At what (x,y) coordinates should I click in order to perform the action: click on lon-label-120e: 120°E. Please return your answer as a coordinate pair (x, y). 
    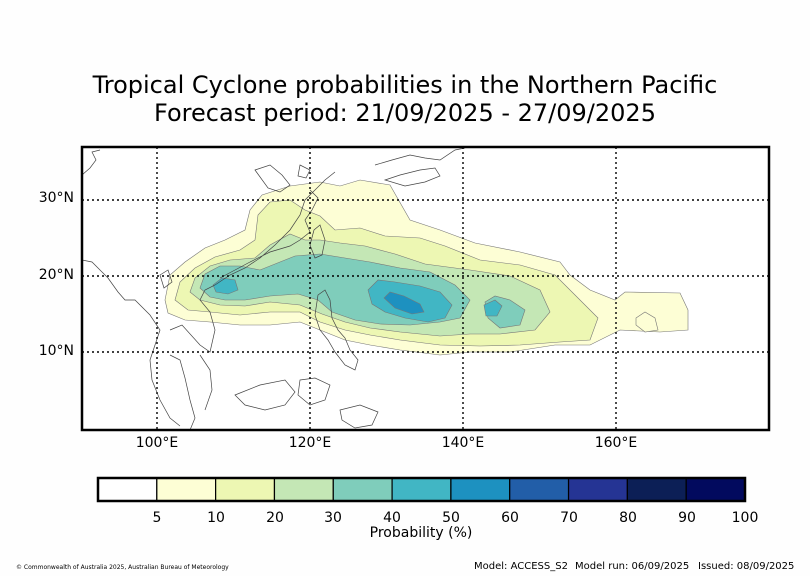
    Looking at the image, I should click on (310, 443).